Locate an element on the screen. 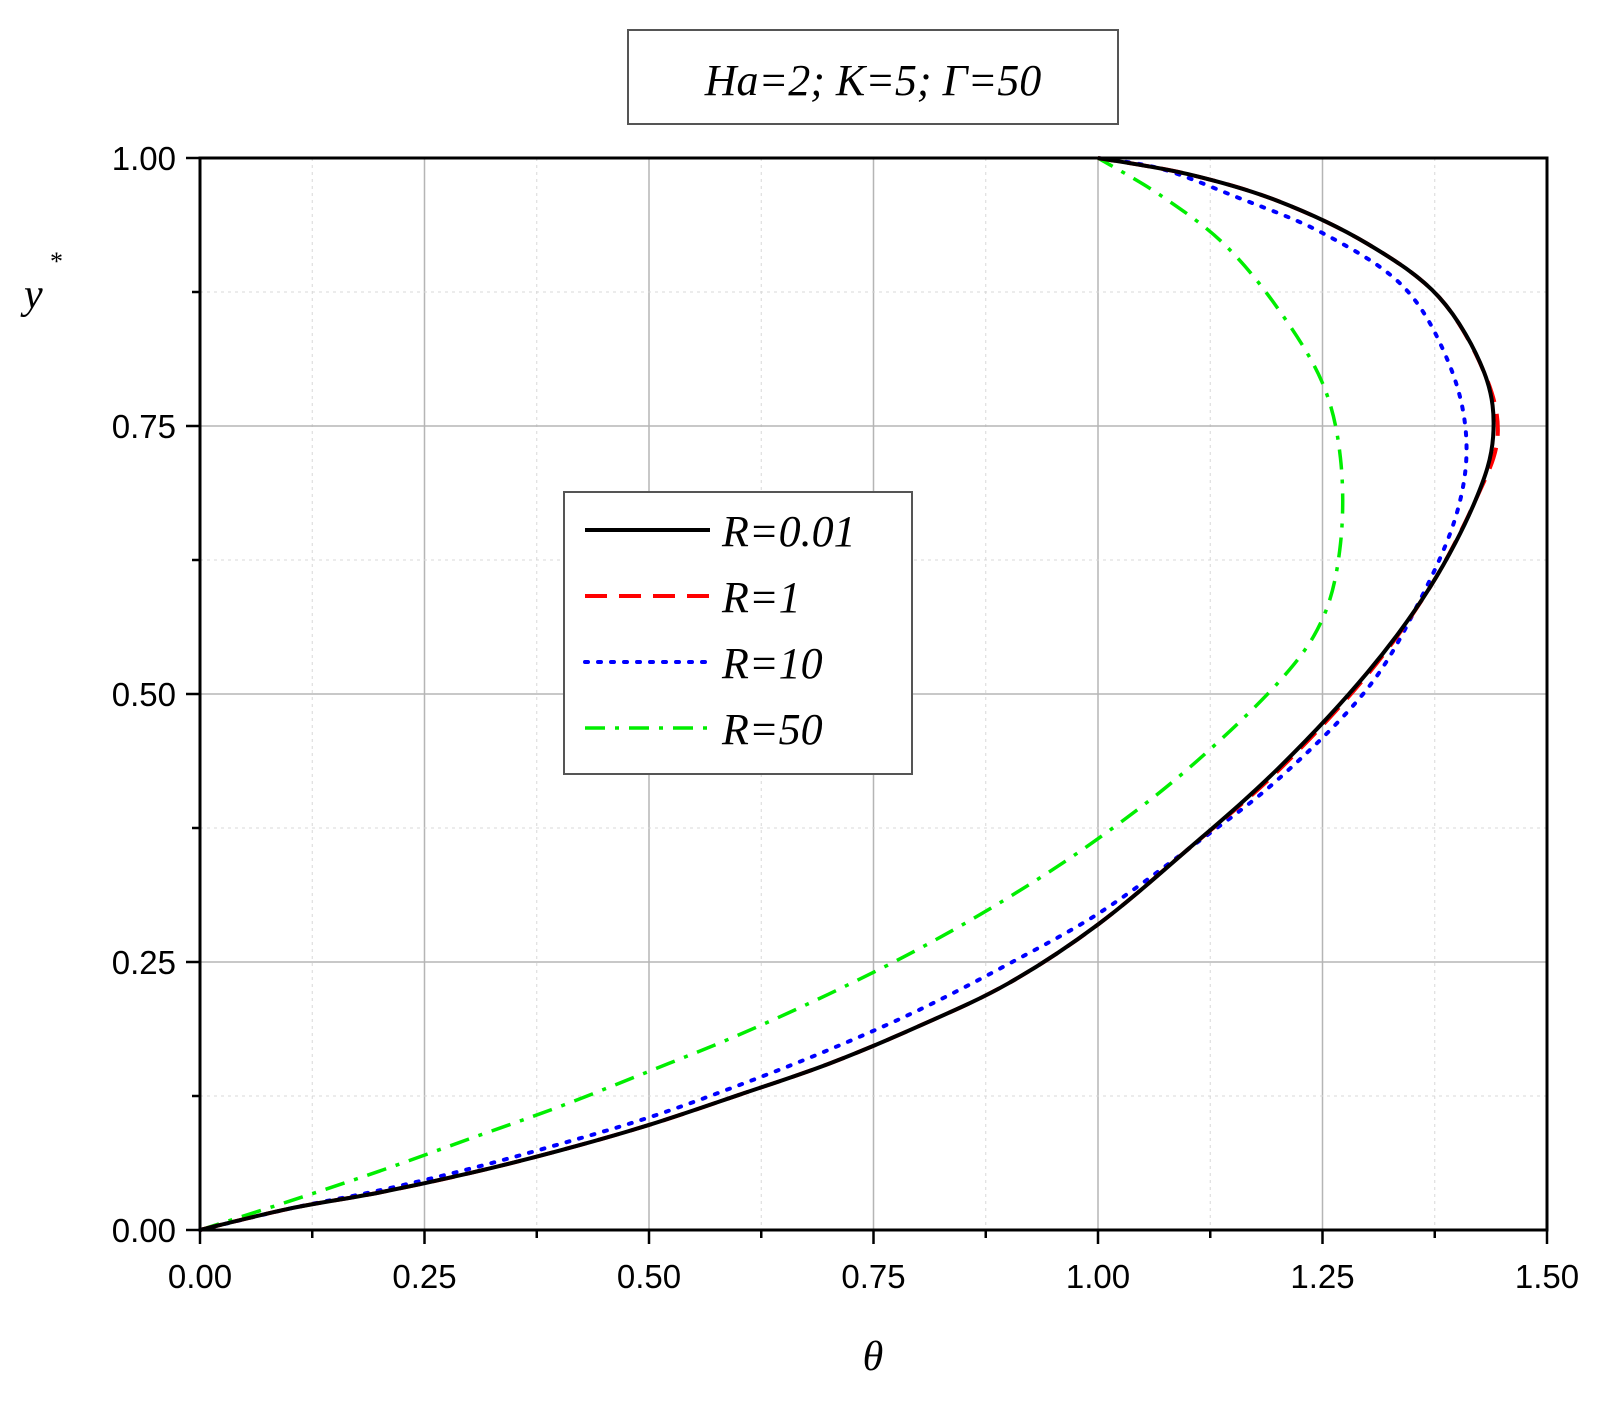 This screenshot has width=1604, height=1405. legend-label: R=1 is located at coordinates (761, 597).